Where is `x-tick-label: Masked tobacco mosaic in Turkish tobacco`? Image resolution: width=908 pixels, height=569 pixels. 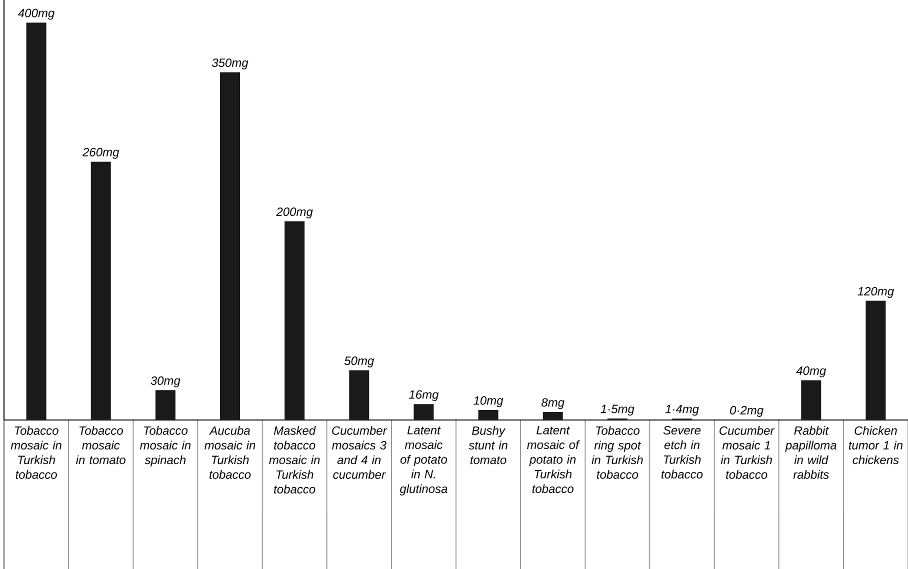 x-tick-label: Masked tobacco mosaic in Turkish tobacco is located at coordinates (294, 460).